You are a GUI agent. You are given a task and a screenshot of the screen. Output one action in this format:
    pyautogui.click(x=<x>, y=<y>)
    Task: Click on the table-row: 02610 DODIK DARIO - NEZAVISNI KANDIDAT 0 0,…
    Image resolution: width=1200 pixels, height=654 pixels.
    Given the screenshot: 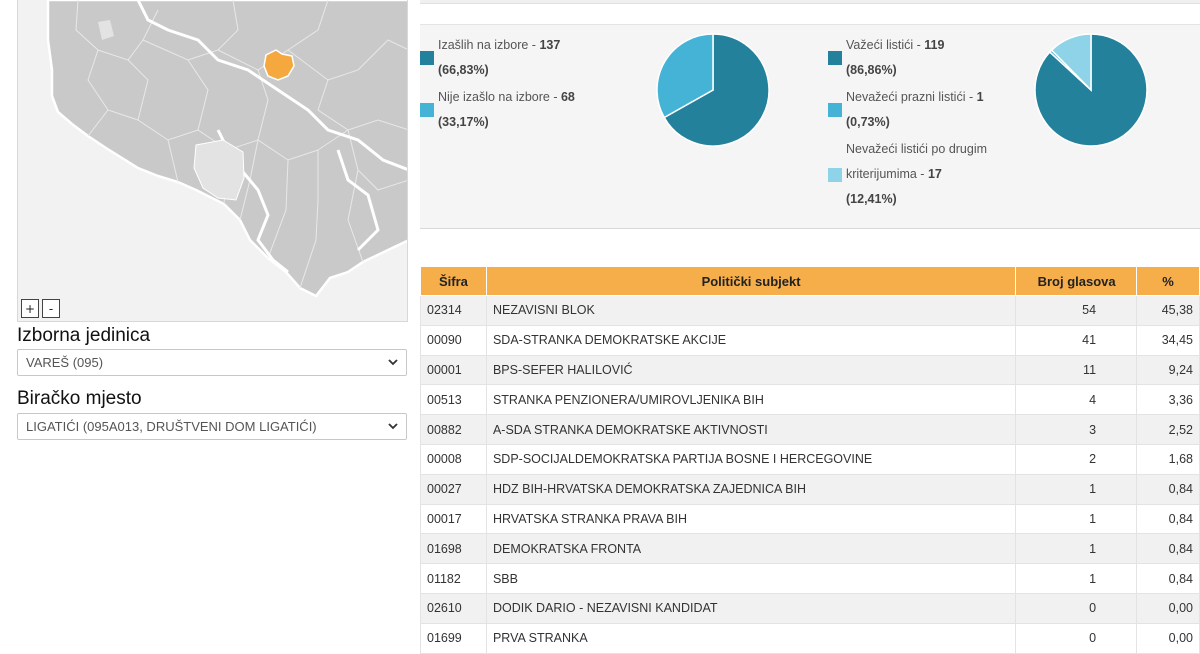 What is the action you would take?
    pyautogui.click(x=810, y=608)
    